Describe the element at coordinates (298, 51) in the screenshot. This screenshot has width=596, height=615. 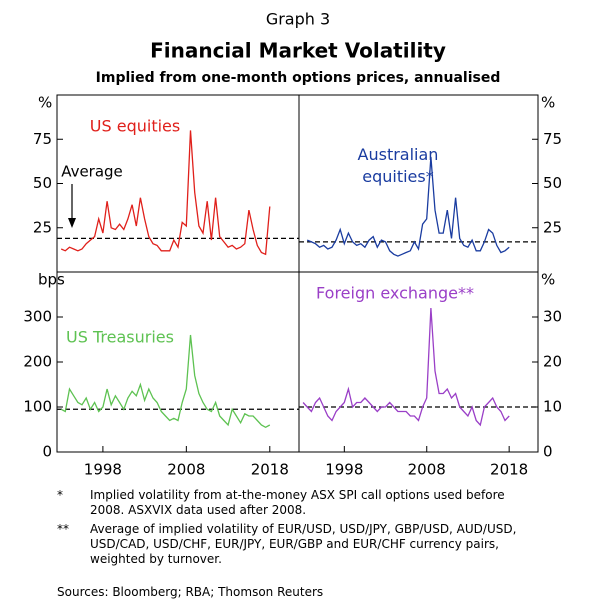
I see `chart-title: Financial Market Volatility` at that location.